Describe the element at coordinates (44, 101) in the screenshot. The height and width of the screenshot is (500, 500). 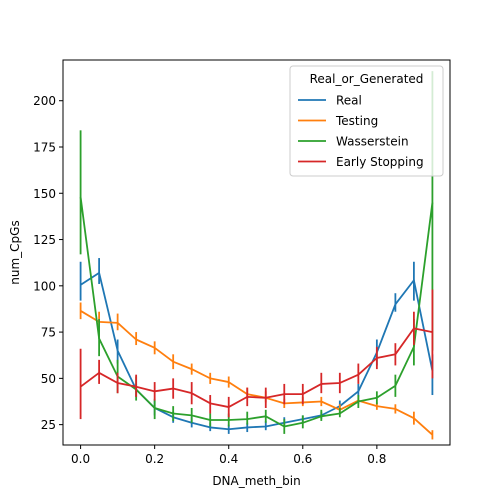
I see `y-tick-label: 200` at that location.